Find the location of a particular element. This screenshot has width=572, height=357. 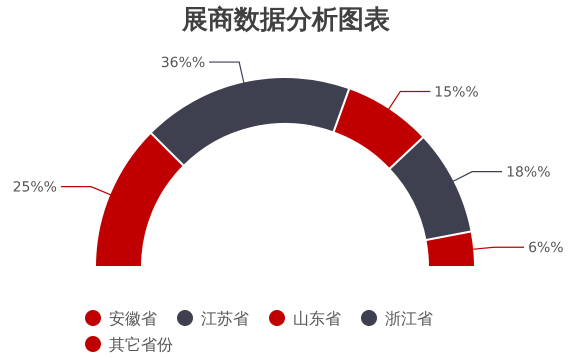

data-label: 25%% is located at coordinates (34, 188).